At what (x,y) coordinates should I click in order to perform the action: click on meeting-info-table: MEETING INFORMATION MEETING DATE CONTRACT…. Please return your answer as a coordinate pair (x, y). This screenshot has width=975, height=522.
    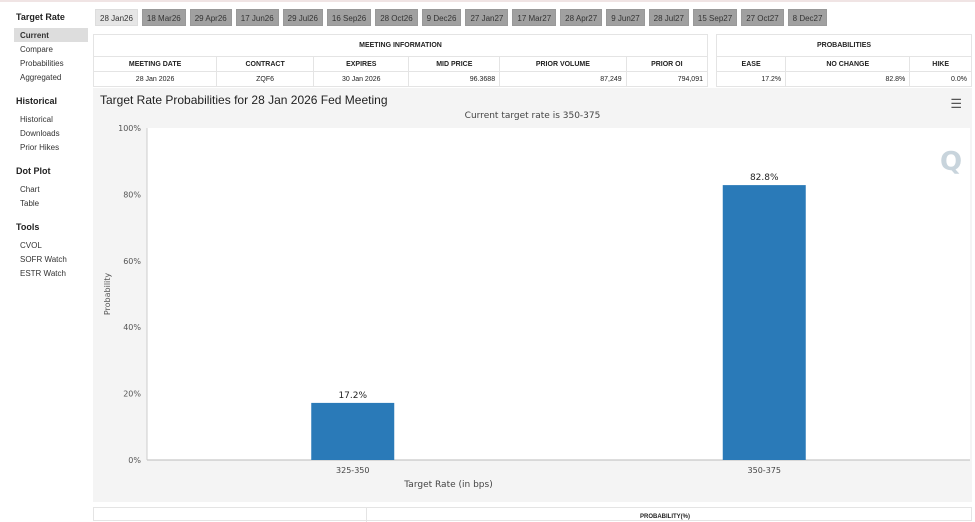
    Looking at the image, I should click on (400, 60).